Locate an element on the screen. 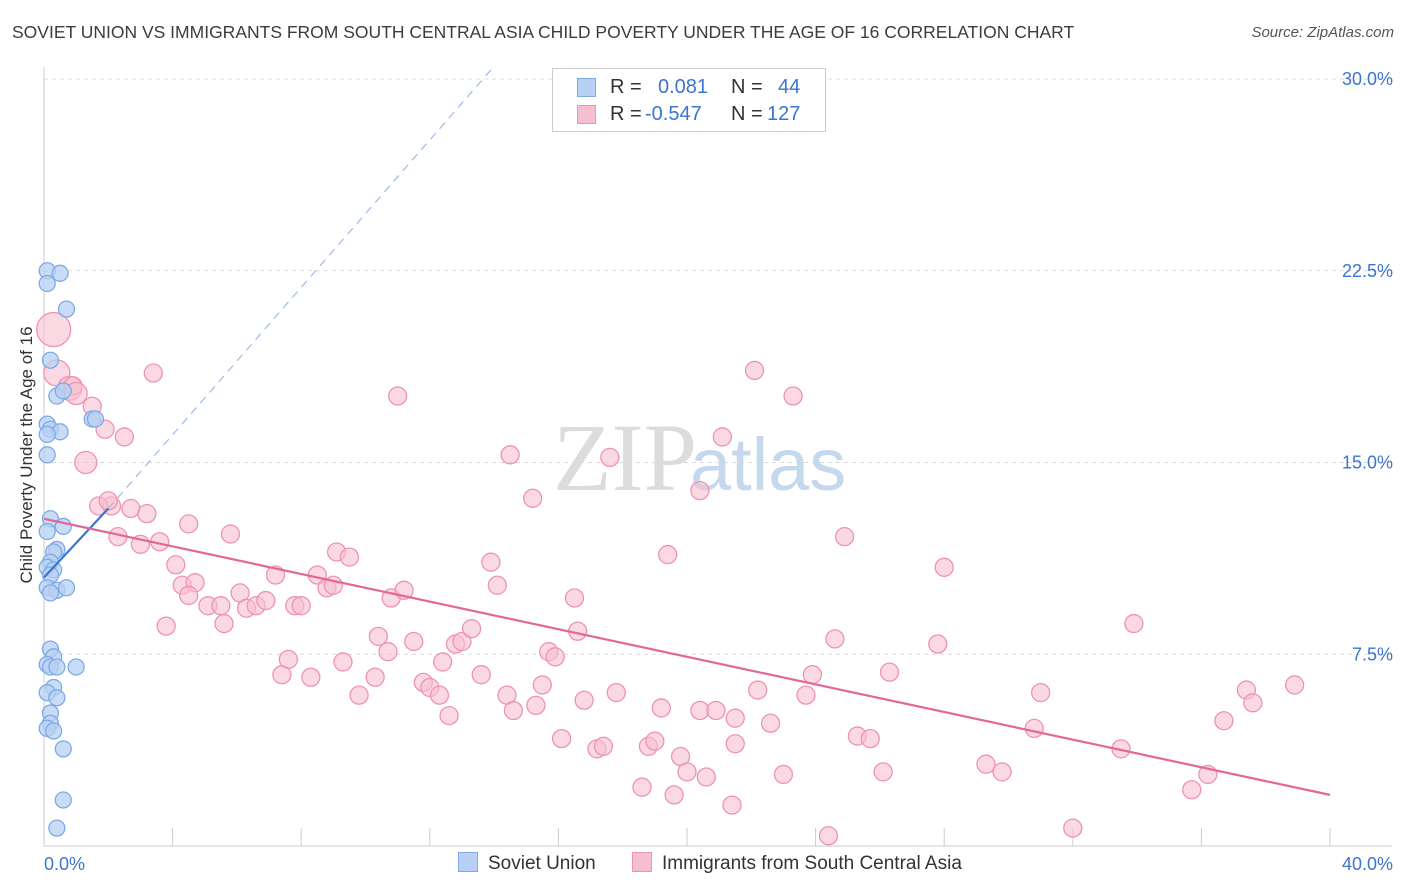  x-tick-label: 0.0% is located at coordinates (64, 864).